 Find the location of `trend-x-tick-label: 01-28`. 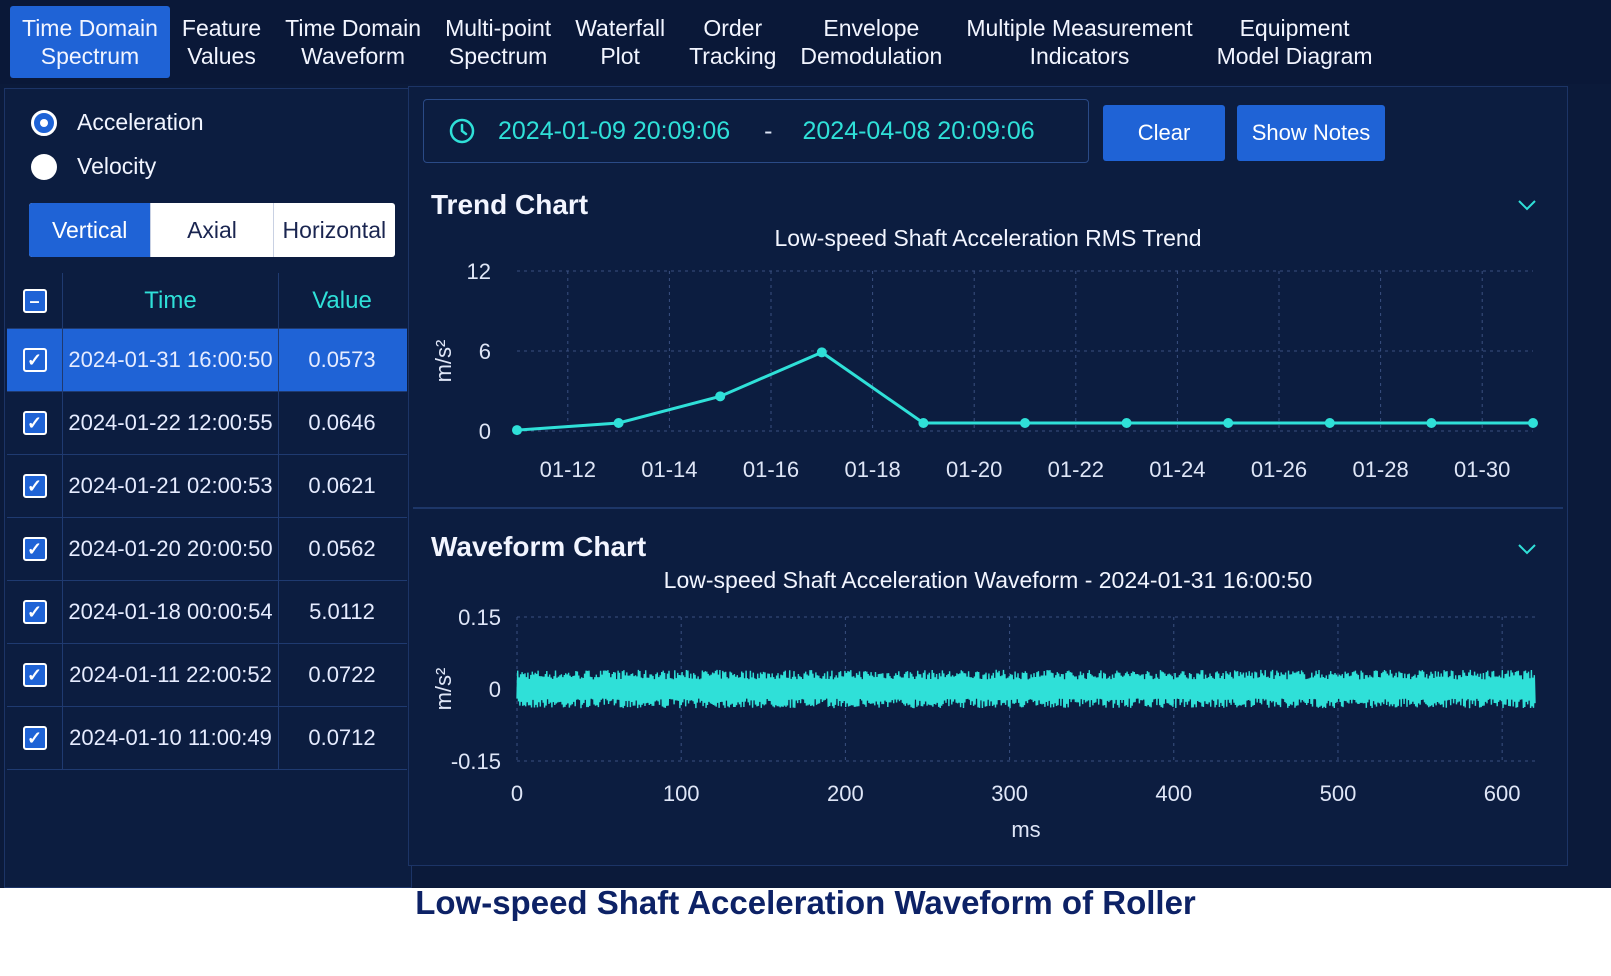

trend-x-tick-label: 01-28 is located at coordinates (1380, 469).